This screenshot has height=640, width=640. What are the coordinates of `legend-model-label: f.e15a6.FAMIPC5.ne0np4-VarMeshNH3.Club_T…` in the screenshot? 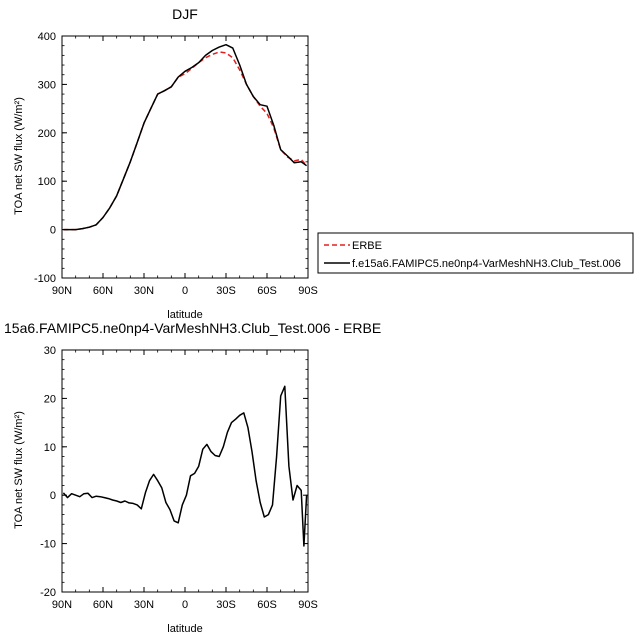 It's located at (486, 264).